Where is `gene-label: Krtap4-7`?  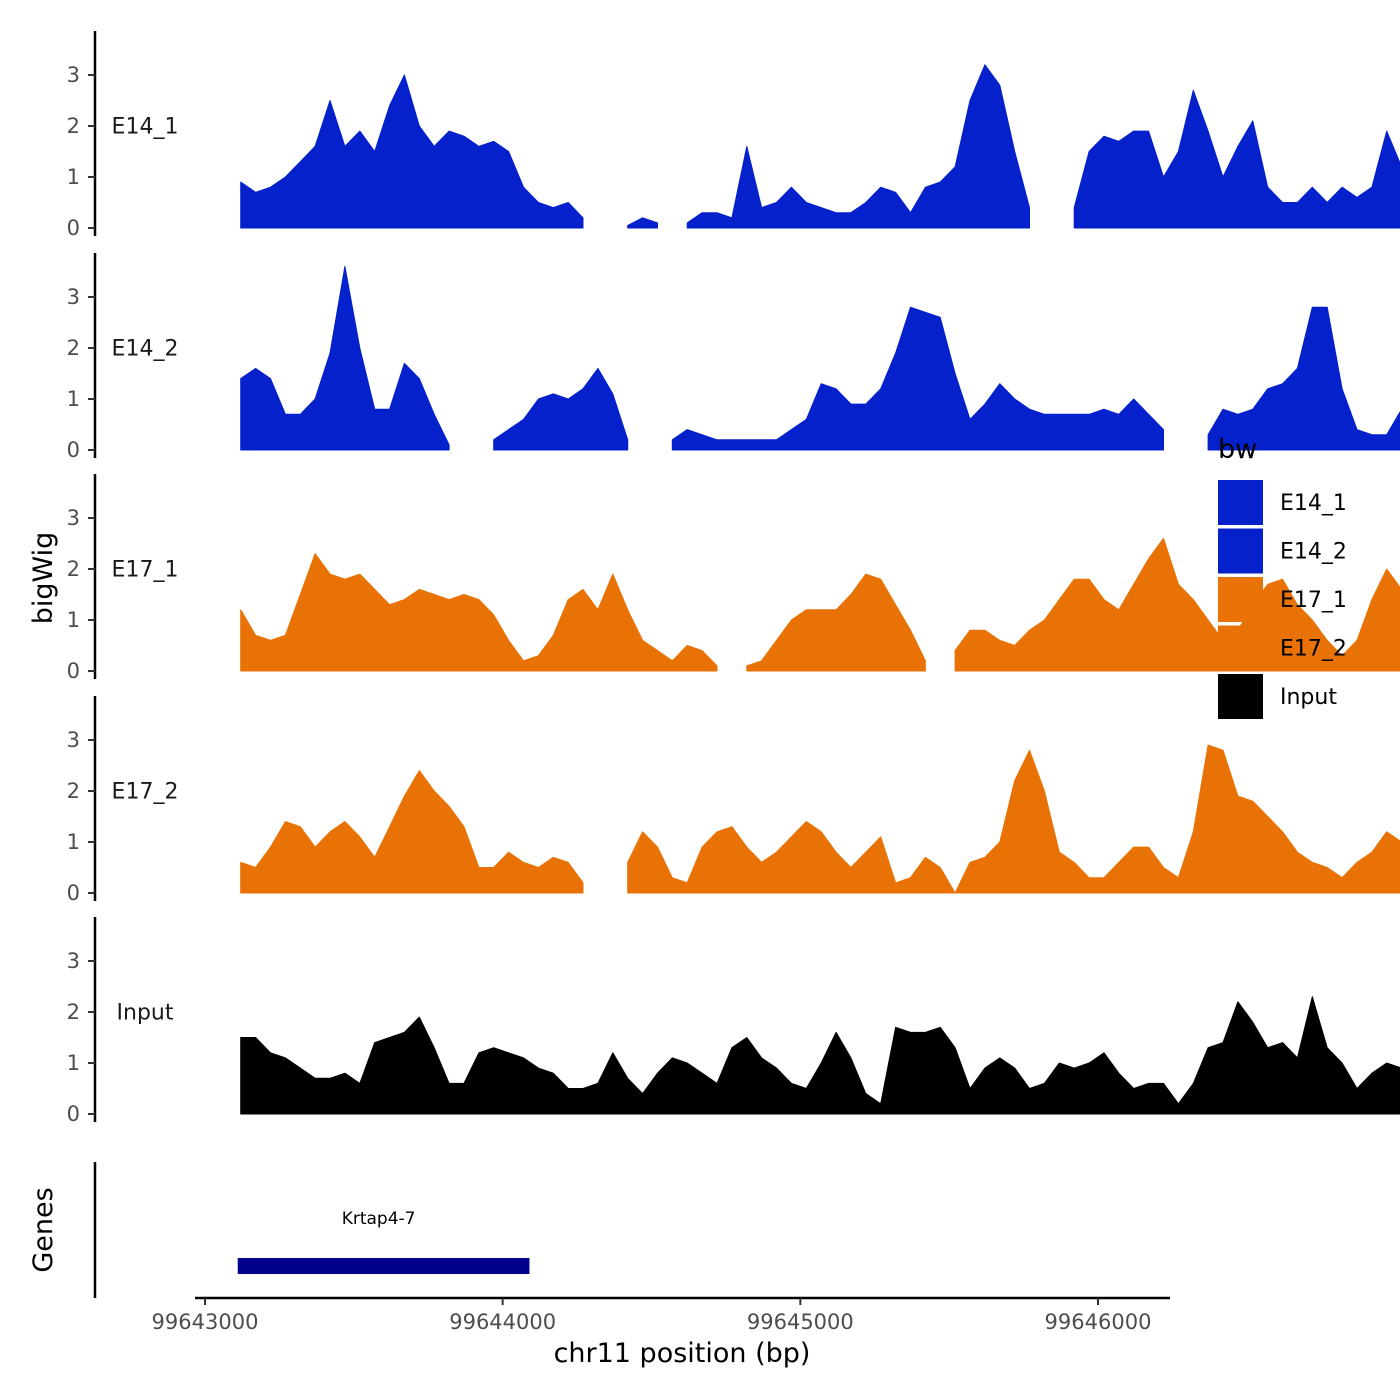
gene-label: Krtap4-7 is located at coordinates (379, 1219).